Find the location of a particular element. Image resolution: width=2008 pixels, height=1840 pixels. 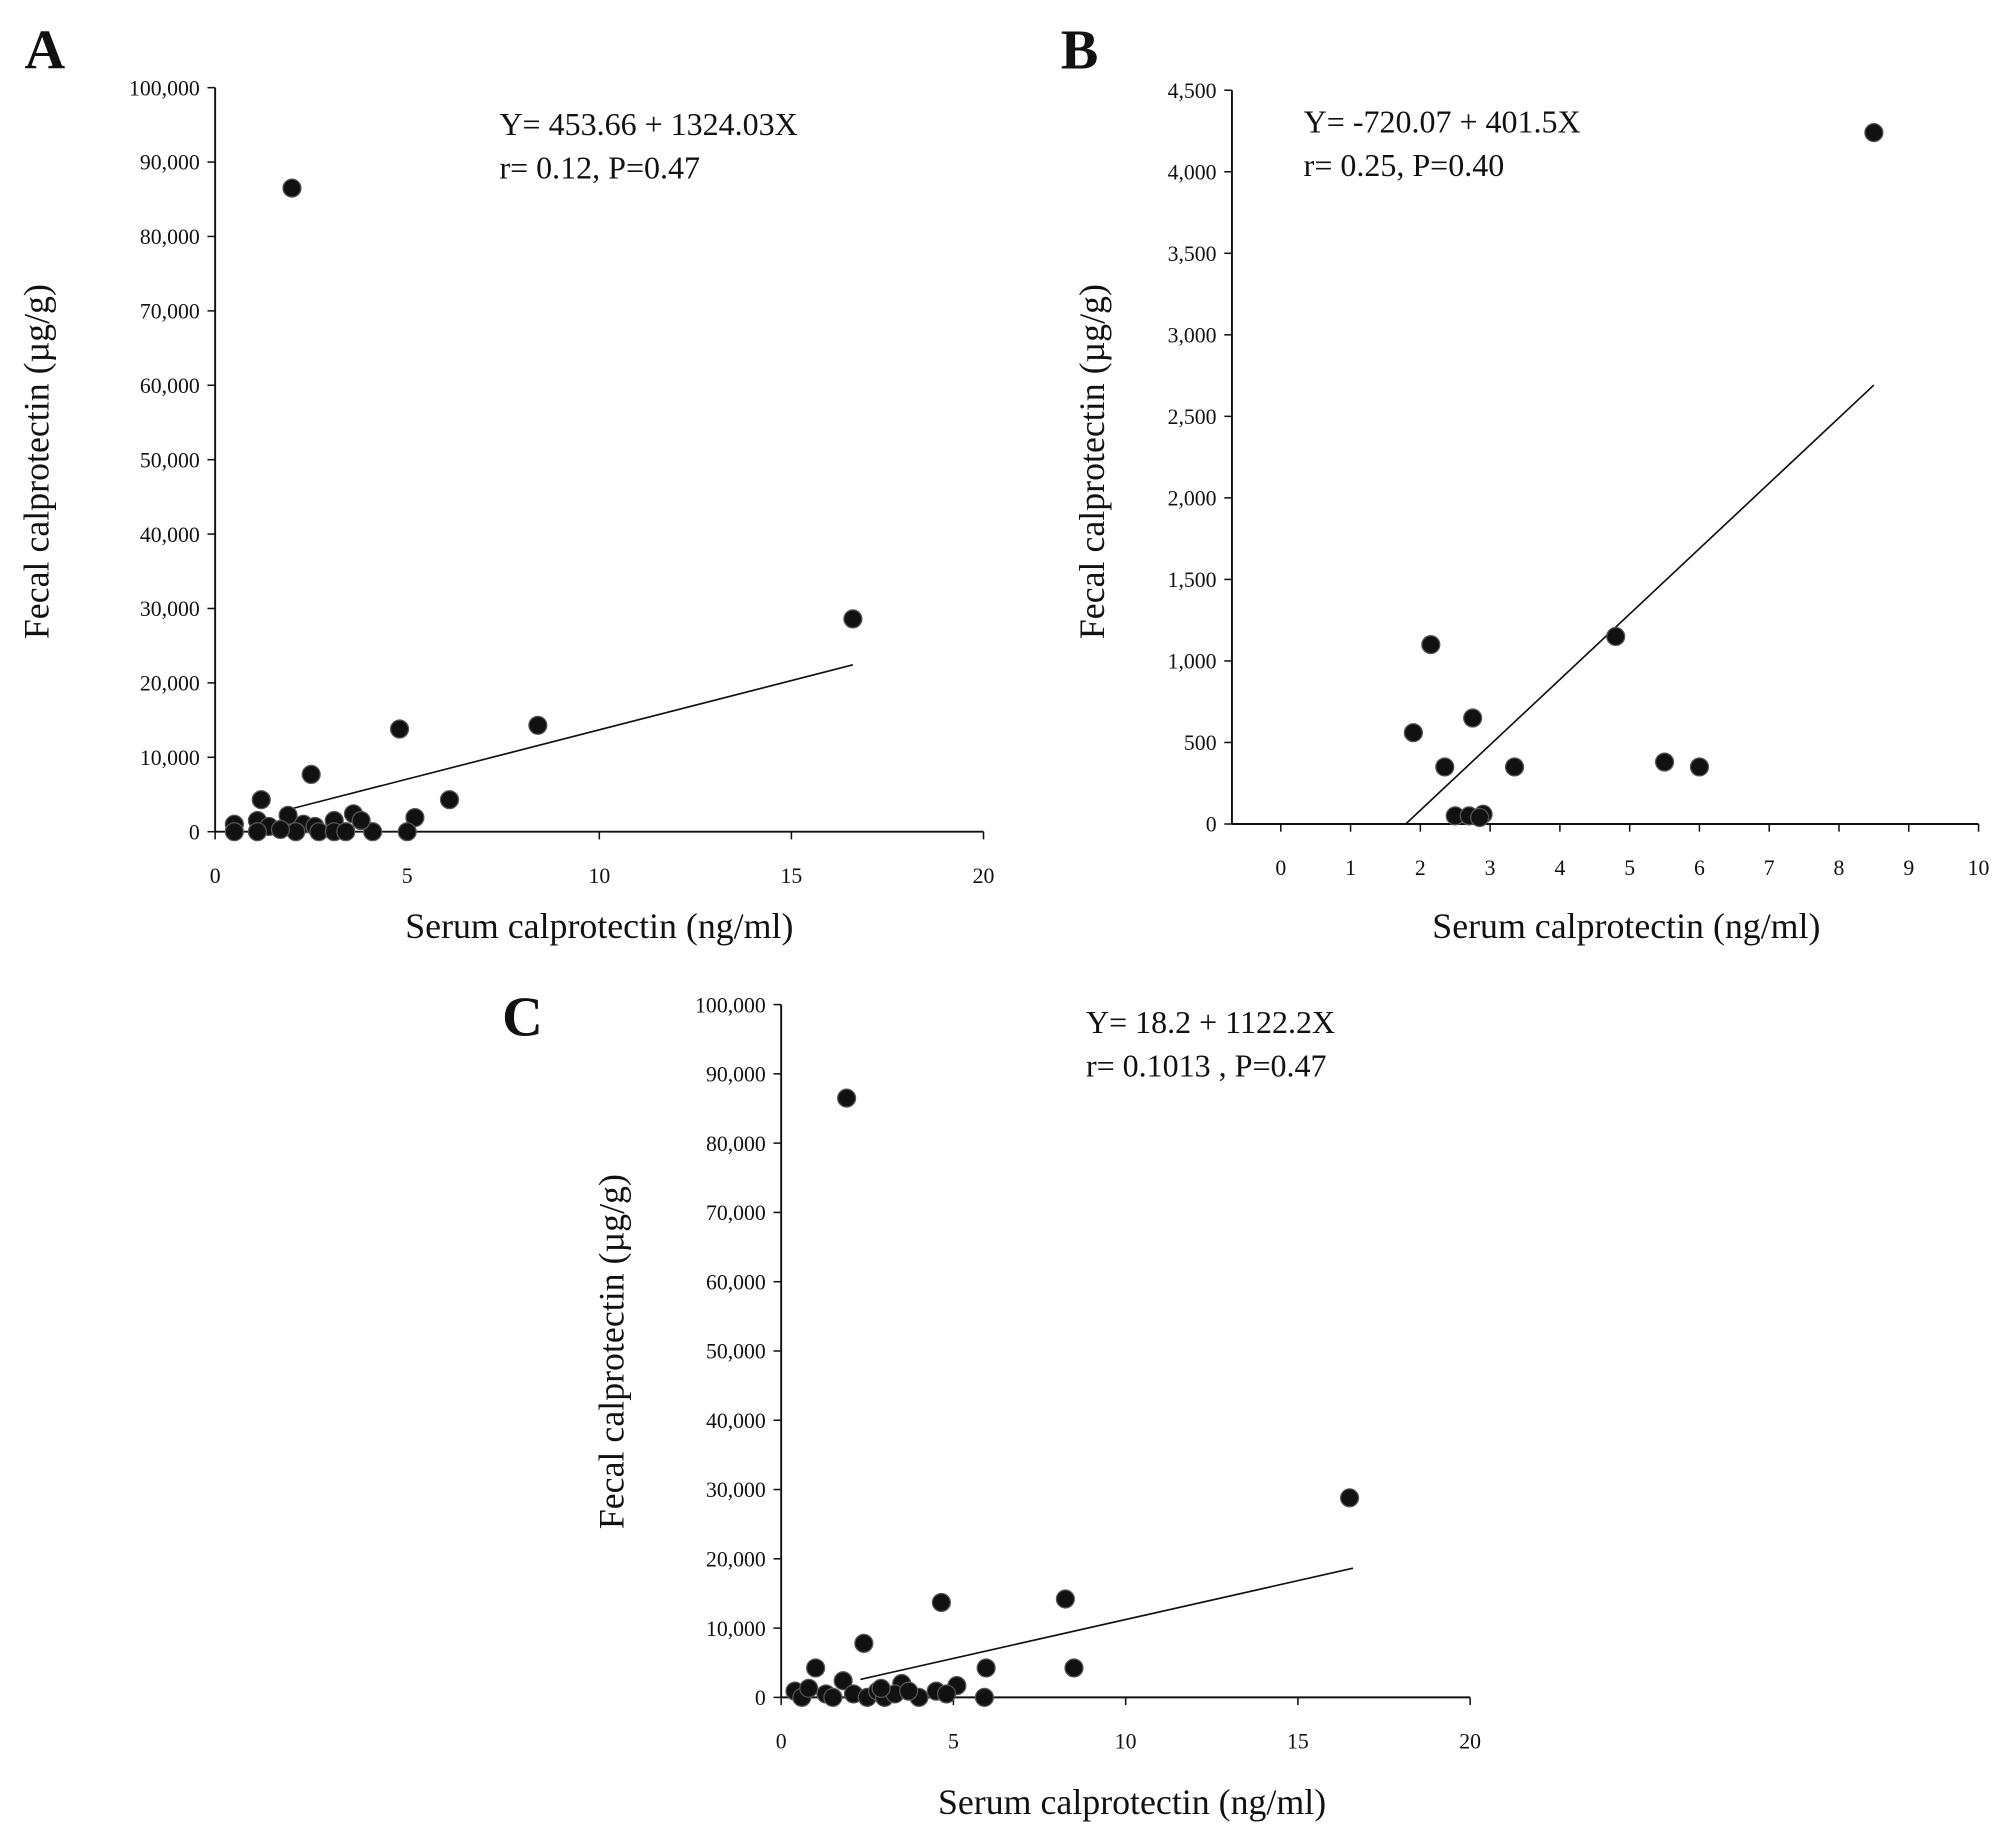

annotation: r= 0.25, P=0.40 is located at coordinates (1404, 165).